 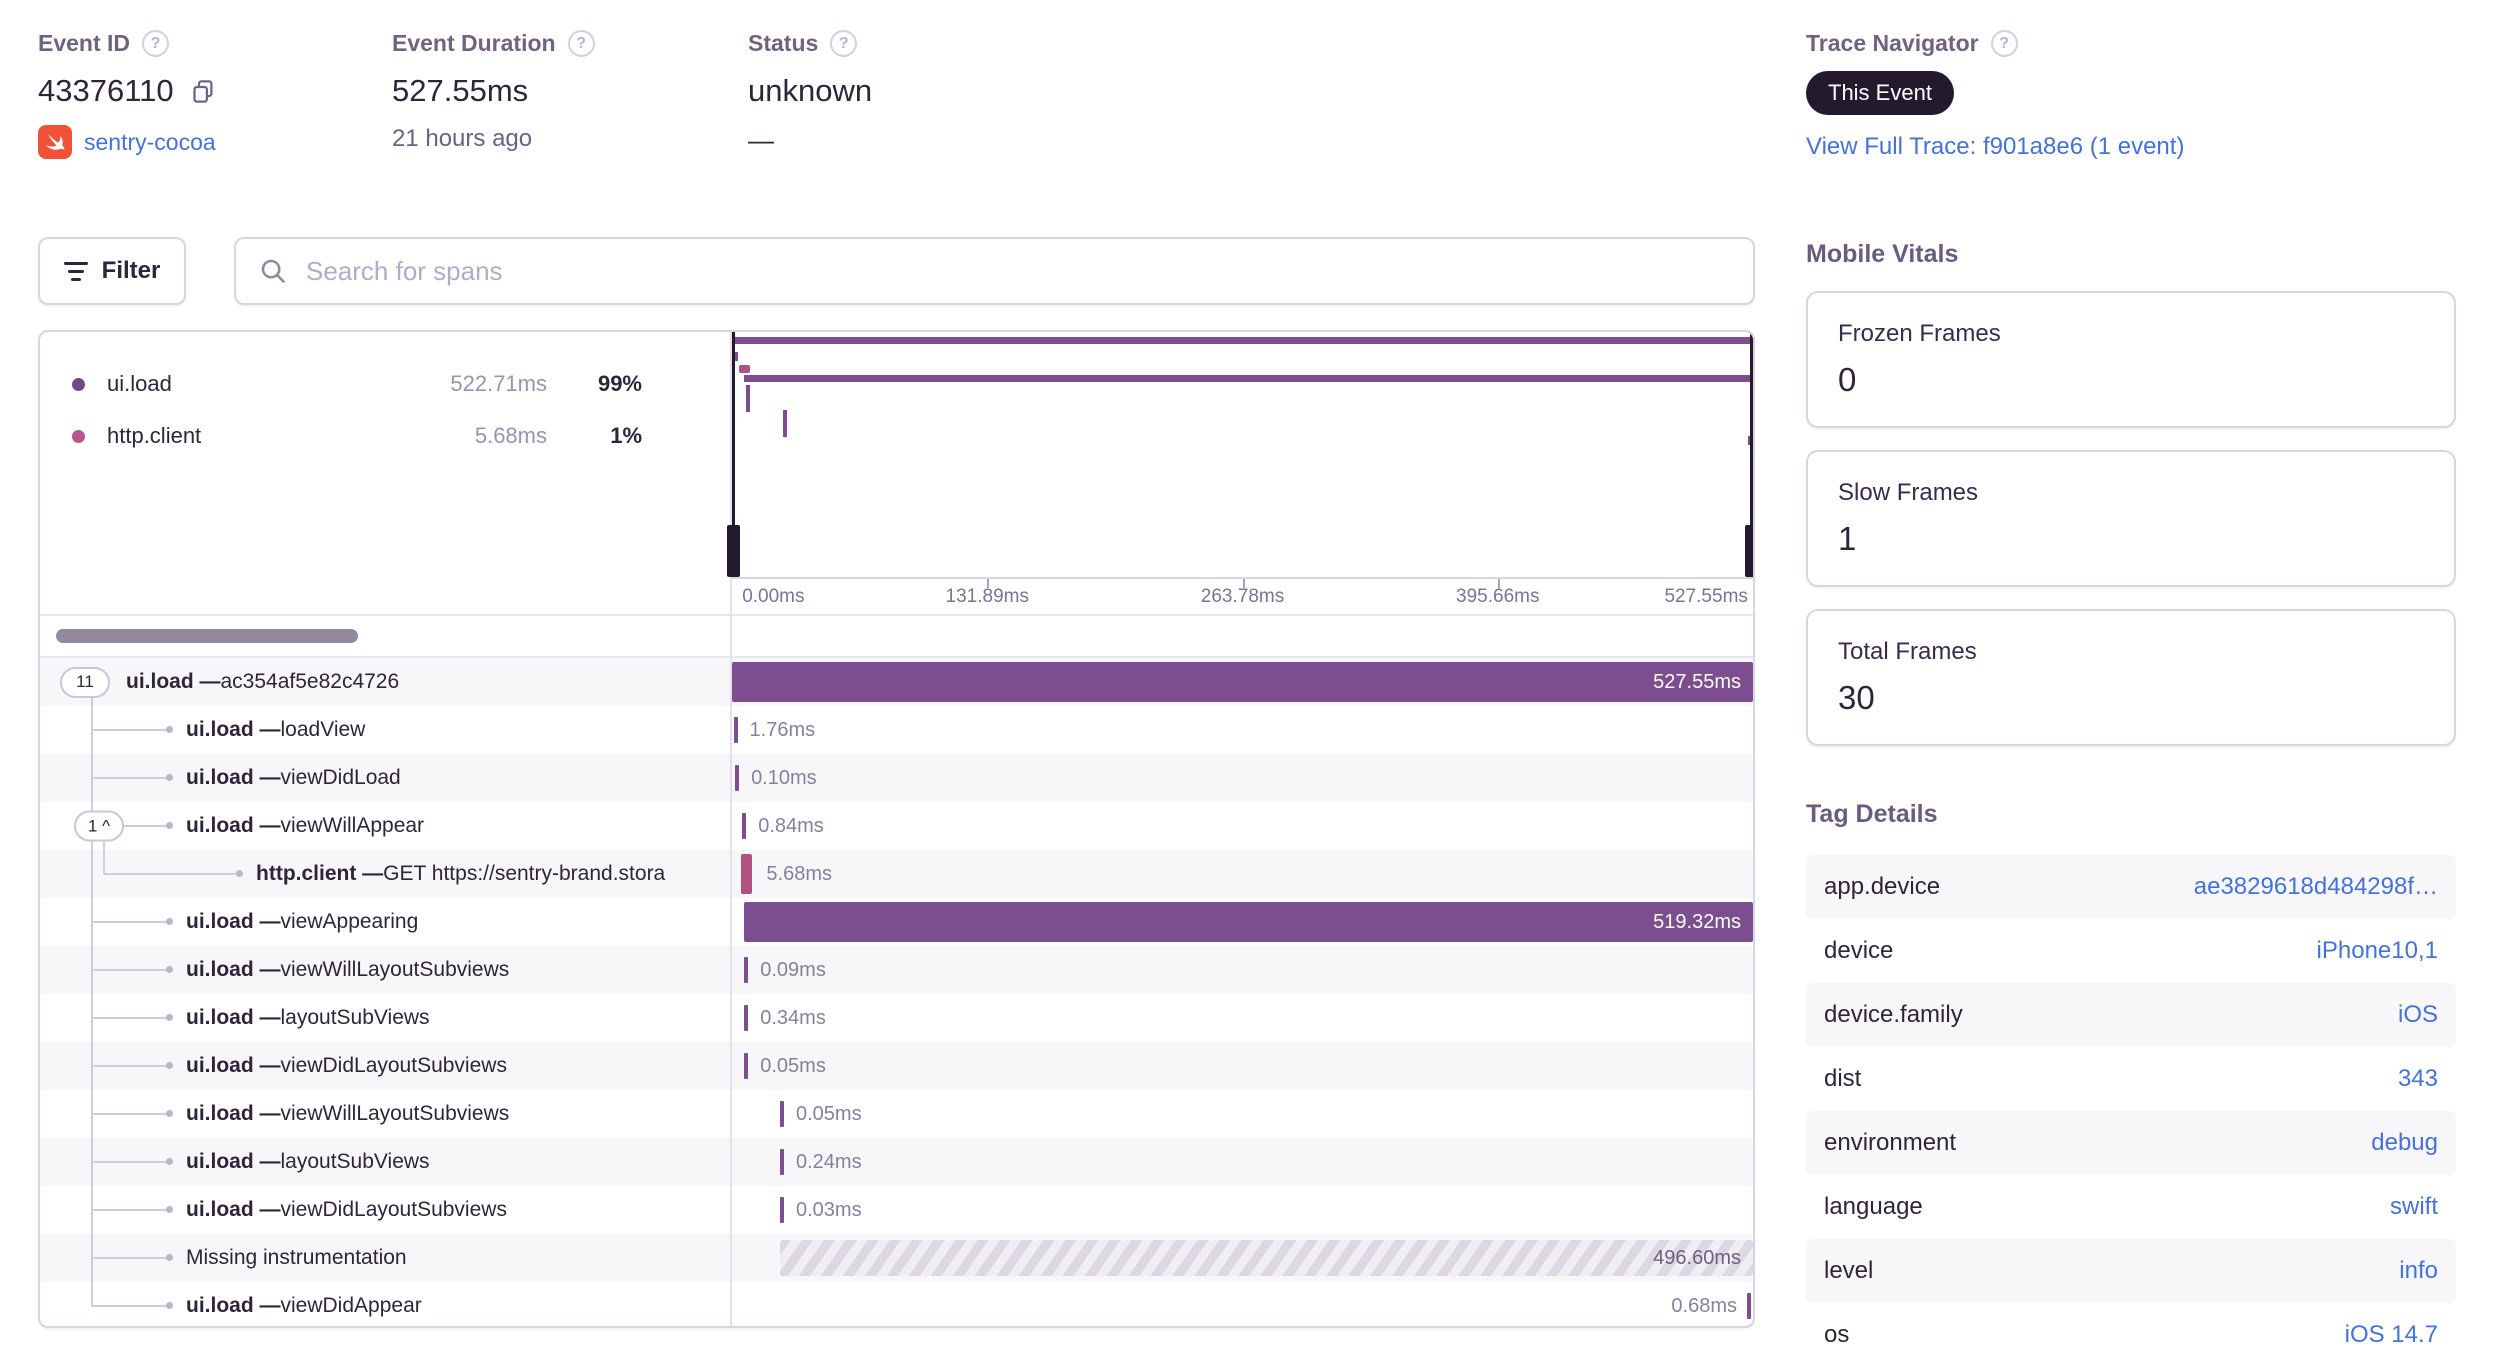 I want to click on span-description: viewWillLayoutSubviews, so click(x=395, y=1113).